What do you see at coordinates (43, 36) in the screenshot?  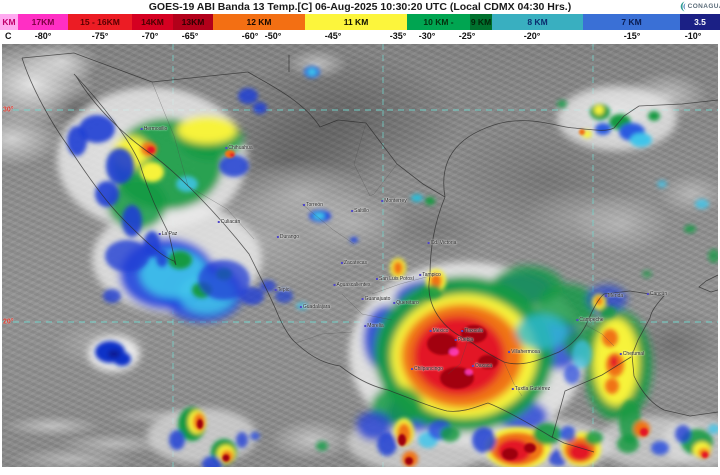 I see `temperature-tick-0: -80°` at bounding box center [43, 36].